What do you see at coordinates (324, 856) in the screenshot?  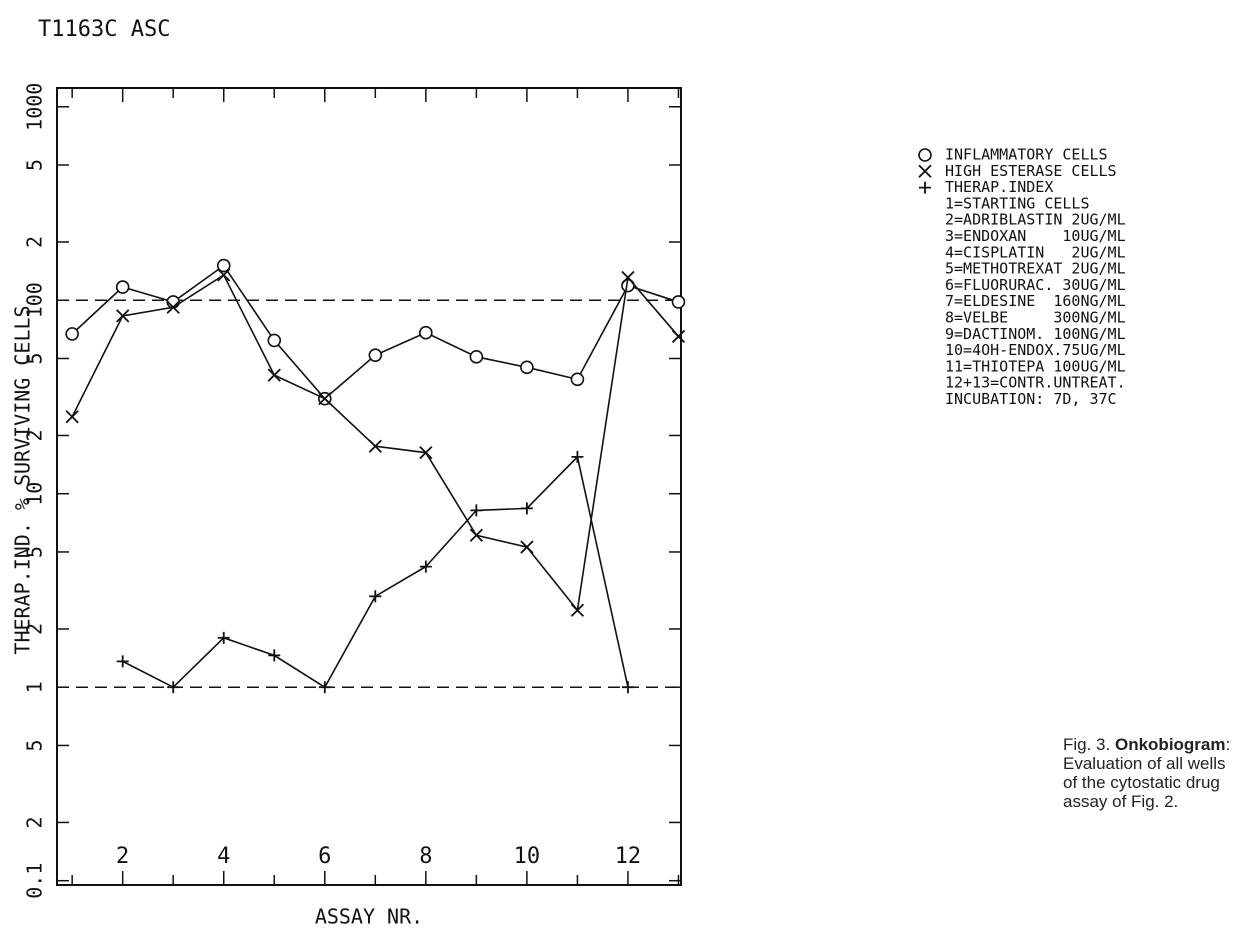 I see `x-tick-label: 6` at bounding box center [324, 856].